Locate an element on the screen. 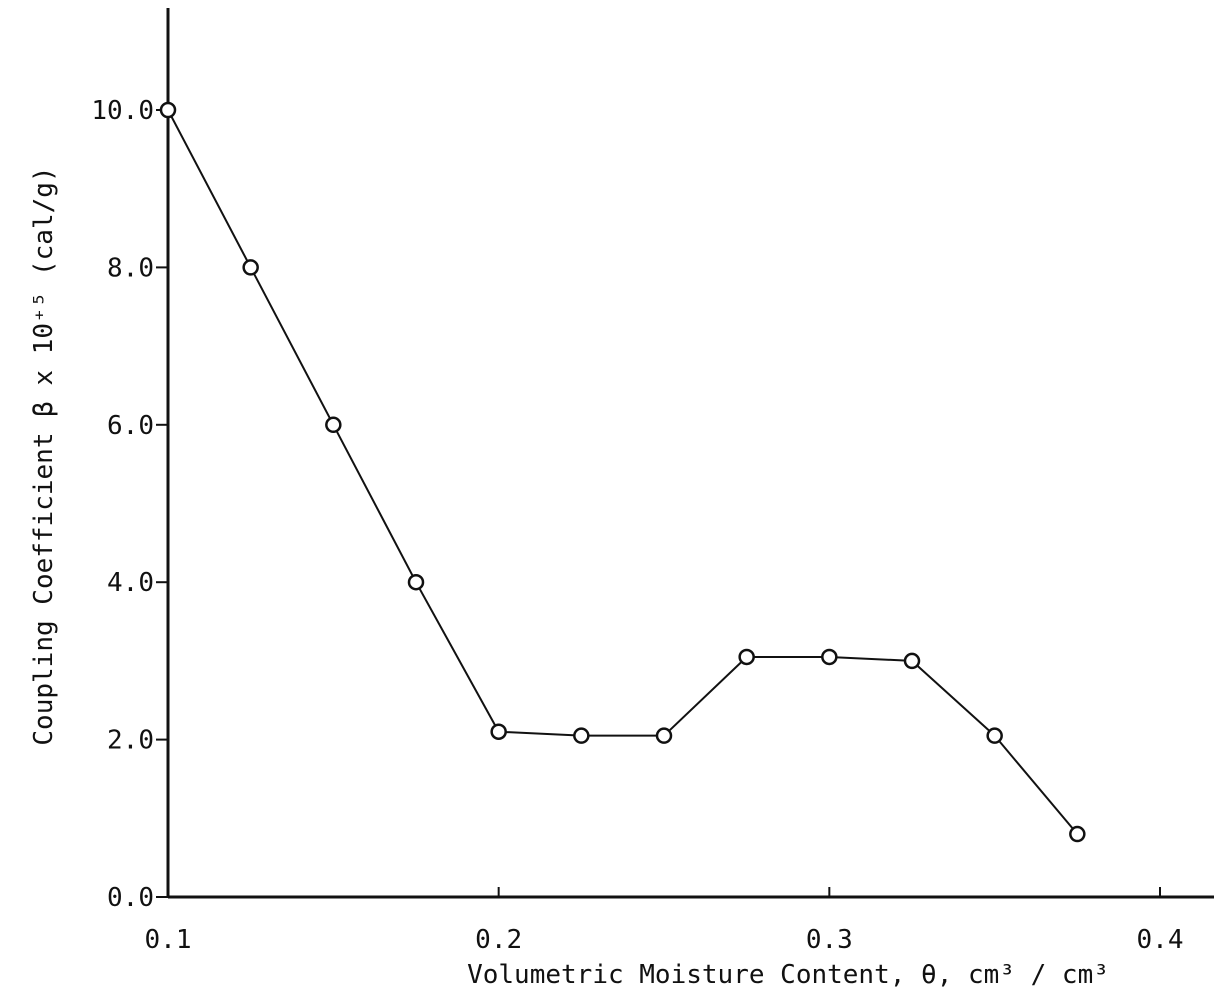 This screenshot has height=995, width=1214. y-tick-label: 2.0 is located at coordinates (130, 741).